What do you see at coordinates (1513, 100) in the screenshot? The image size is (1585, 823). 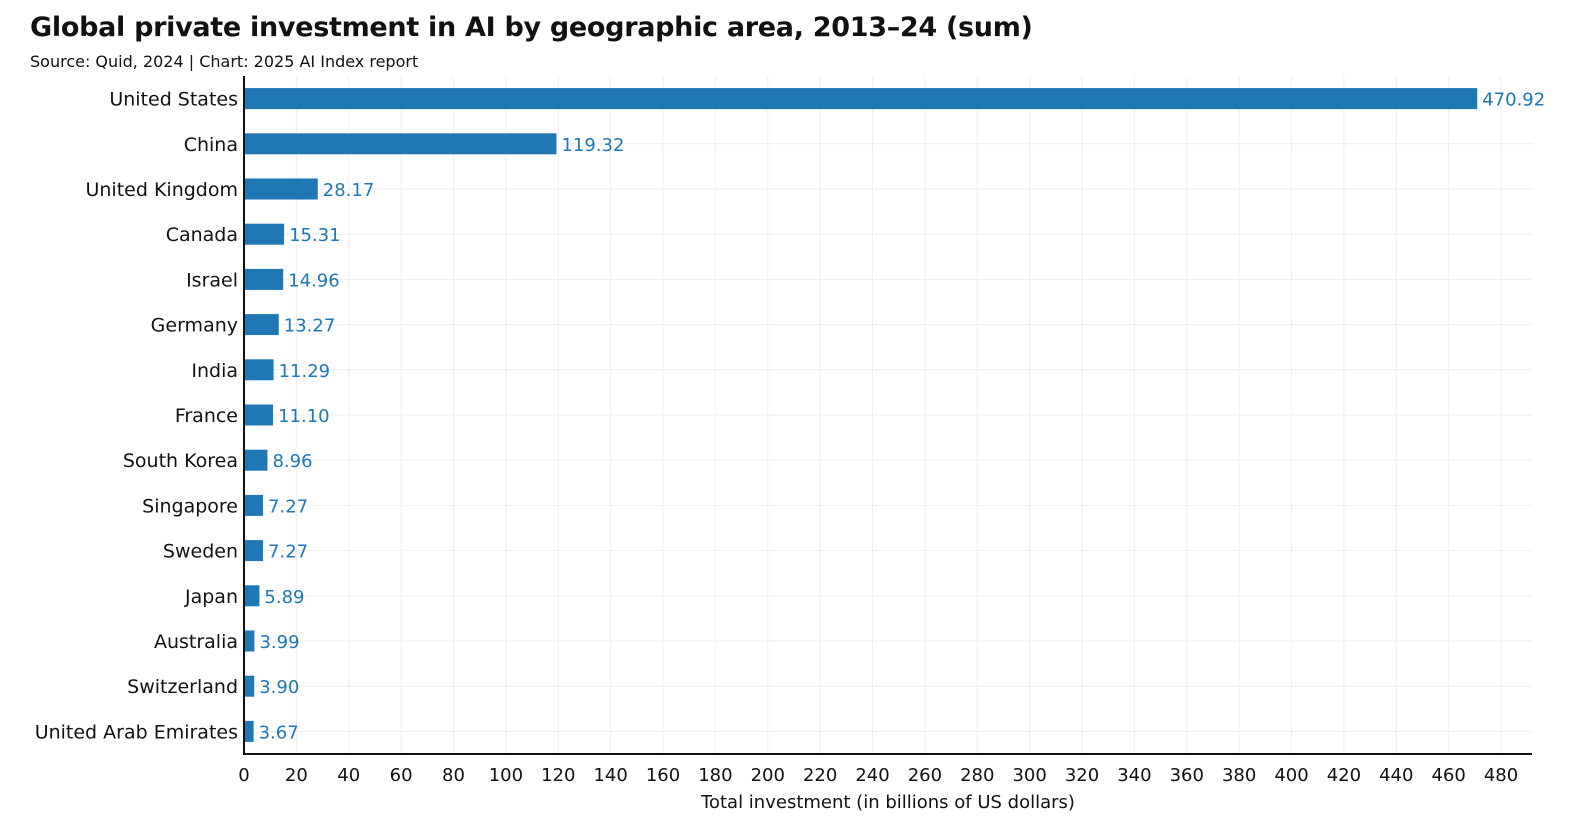 I see `value-label: 470.92` at bounding box center [1513, 100].